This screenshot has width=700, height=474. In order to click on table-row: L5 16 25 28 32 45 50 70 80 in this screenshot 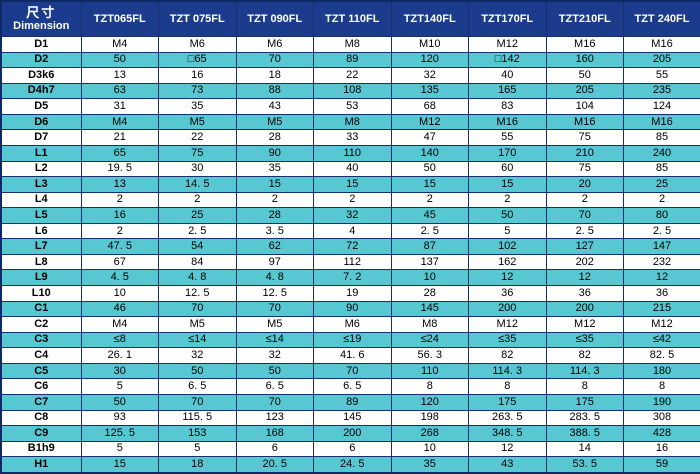, I will do `click(350, 215)`.